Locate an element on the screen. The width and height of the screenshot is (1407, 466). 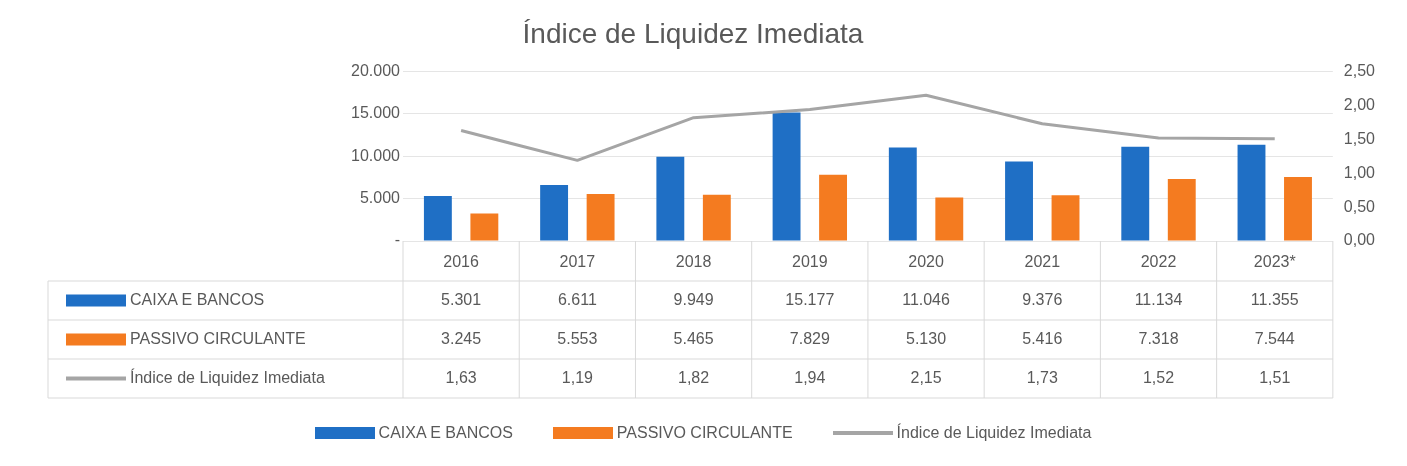
y2-tick-label: 2,50 is located at coordinates (1359, 71).